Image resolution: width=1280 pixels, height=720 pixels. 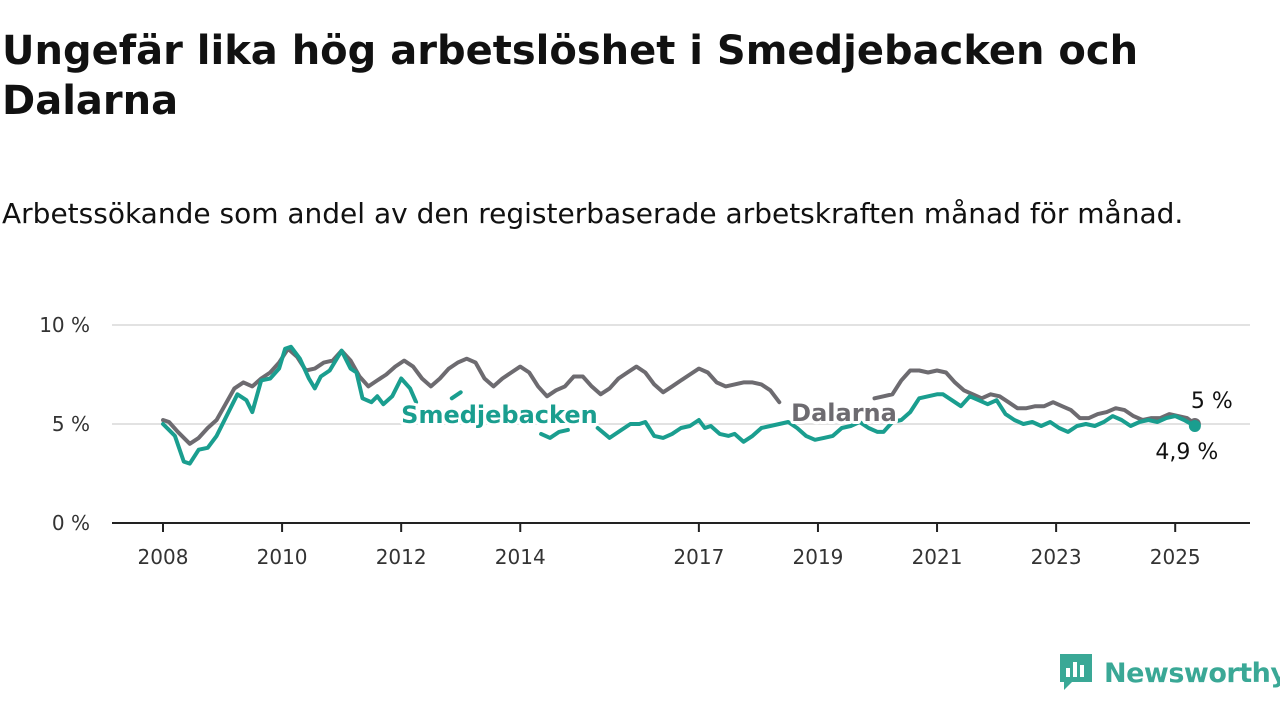 I want to click on series-lines, so click(x=681, y=405).